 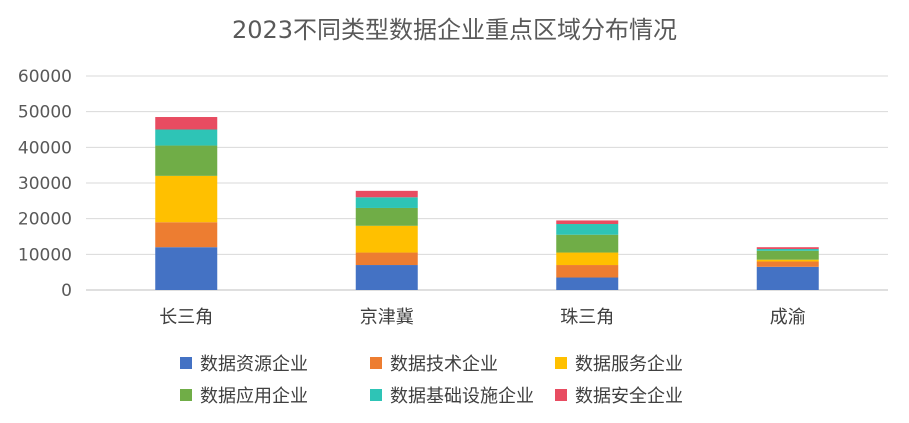 What do you see at coordinates (45, 255) in the screenshot?
I see `y-tick-label: 10000` at bounding box center [45, 255].